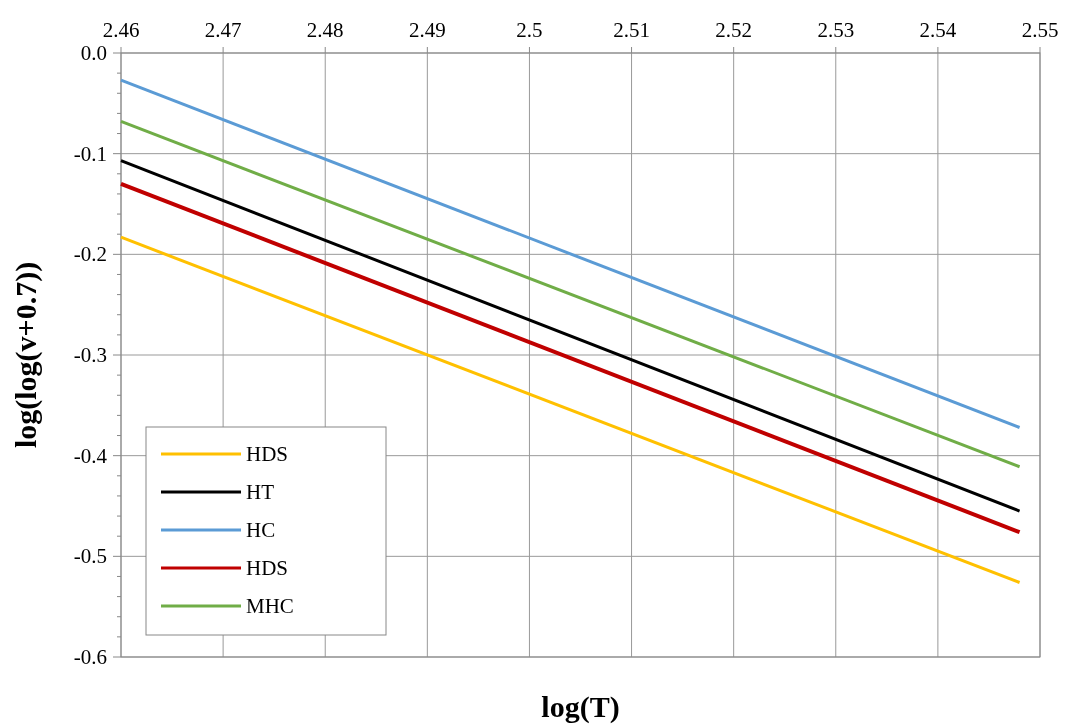  Describe the element at coordinates (427, 30) in the screenshot. I see `x-tick-label: 2.49` at that location.